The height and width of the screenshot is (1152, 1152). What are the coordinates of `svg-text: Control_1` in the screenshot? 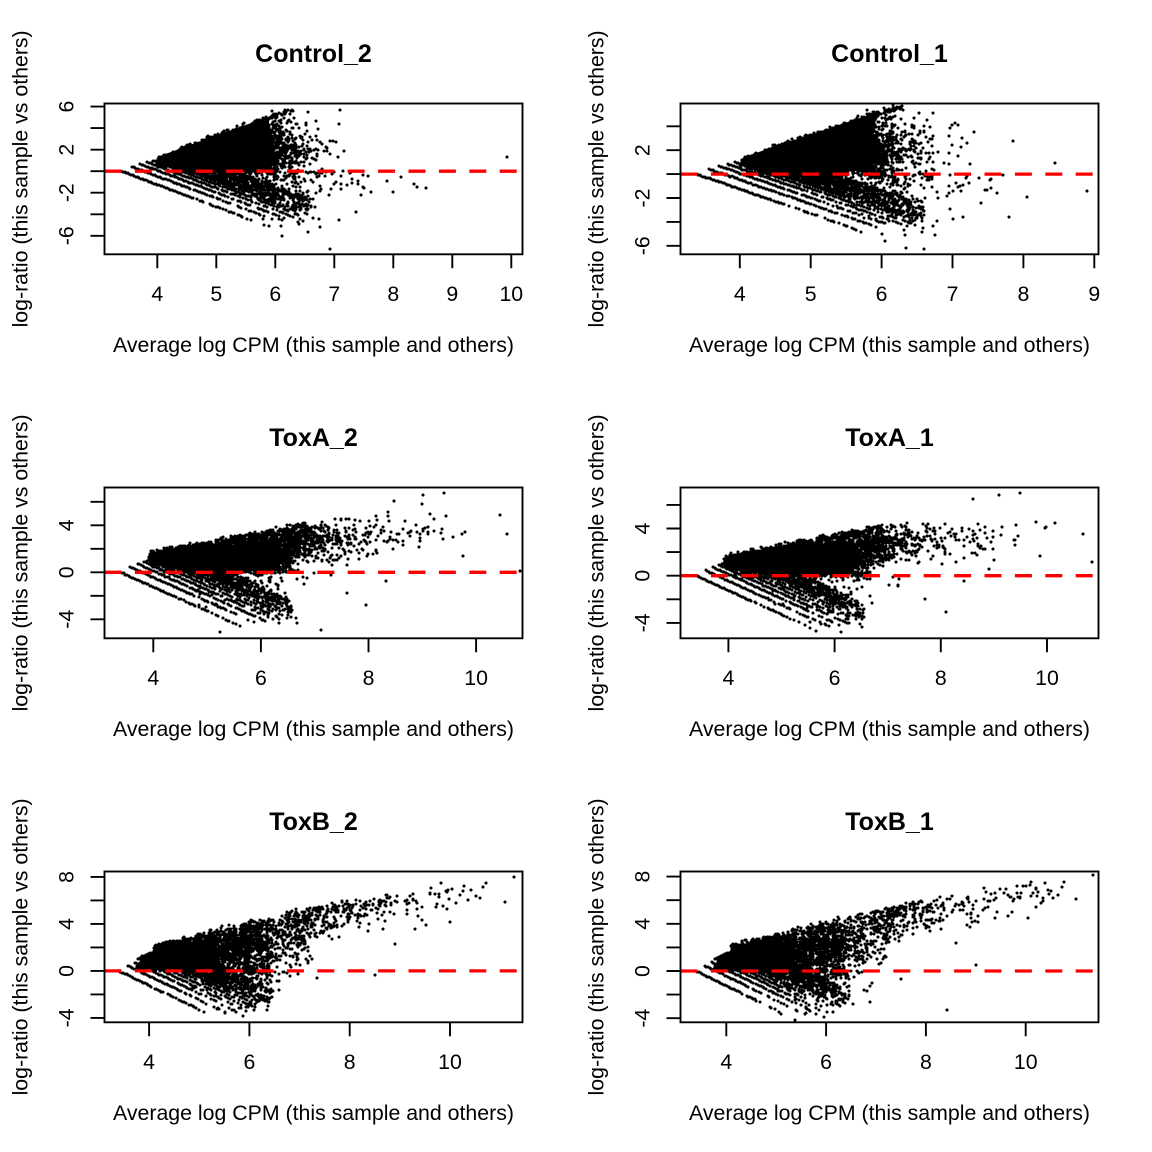 It's located at (889, 54).